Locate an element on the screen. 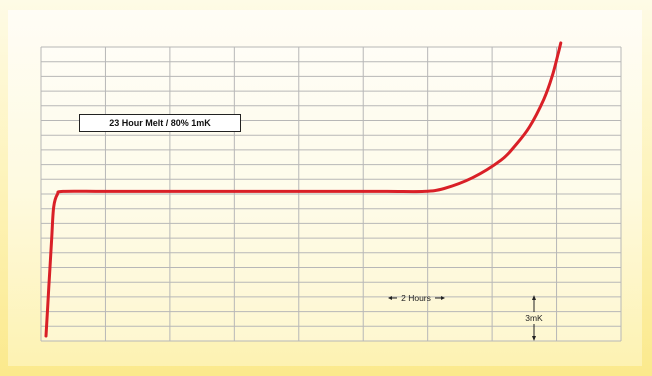 The height and width of the screenshot is (376, 652). y-scale-arrowhead-top is located at coordinates (534, 297).